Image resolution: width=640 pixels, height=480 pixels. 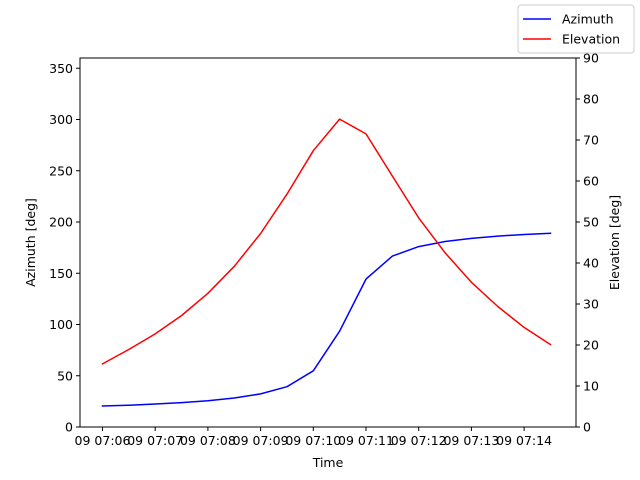 I want to click on y-left-tick-label: 100, so click(x=61, y=324).